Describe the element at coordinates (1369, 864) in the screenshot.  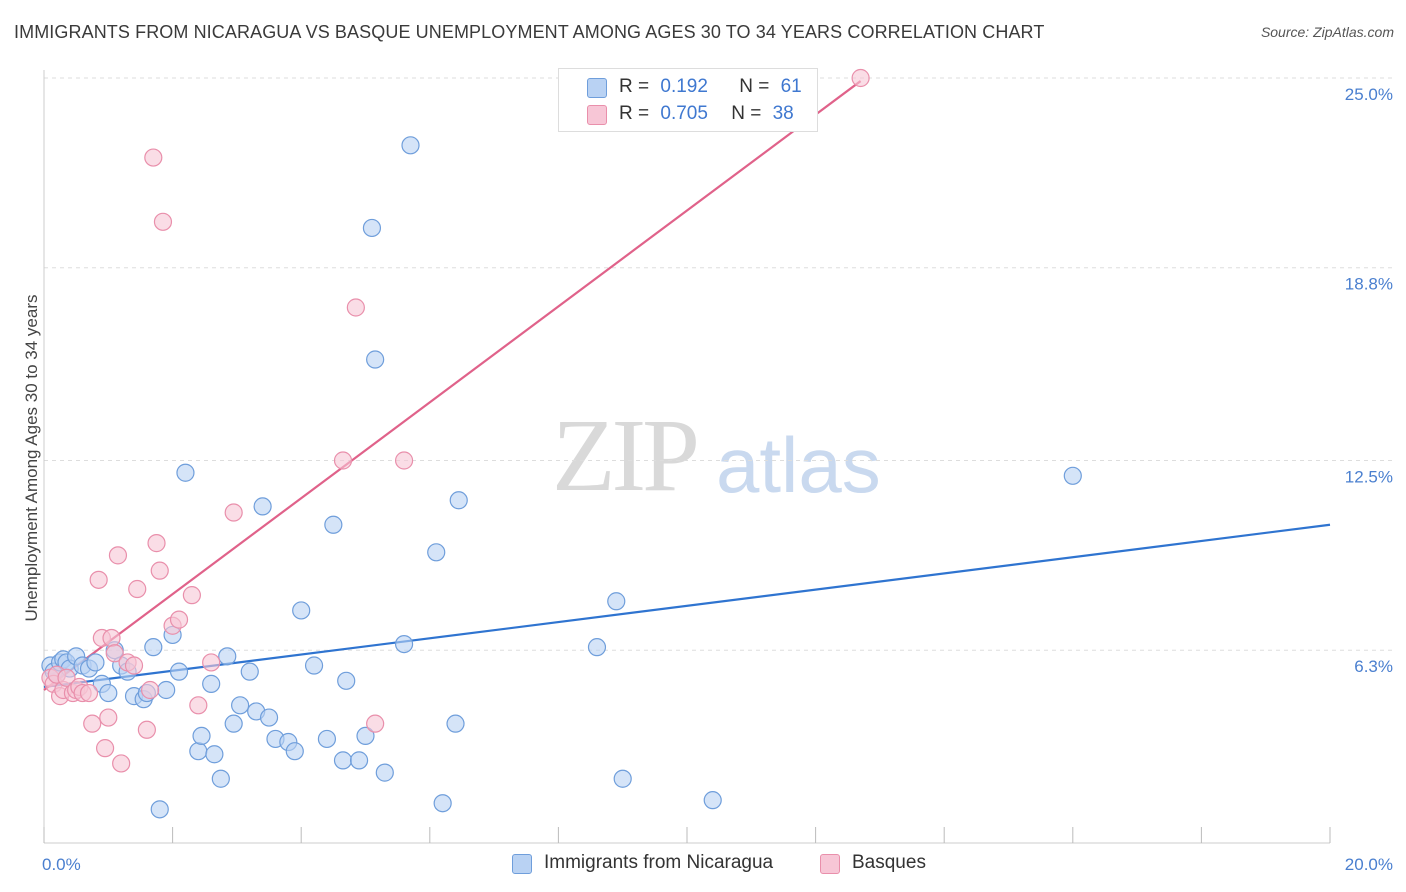
I see `x-tick-label: 20.0%` at that location.